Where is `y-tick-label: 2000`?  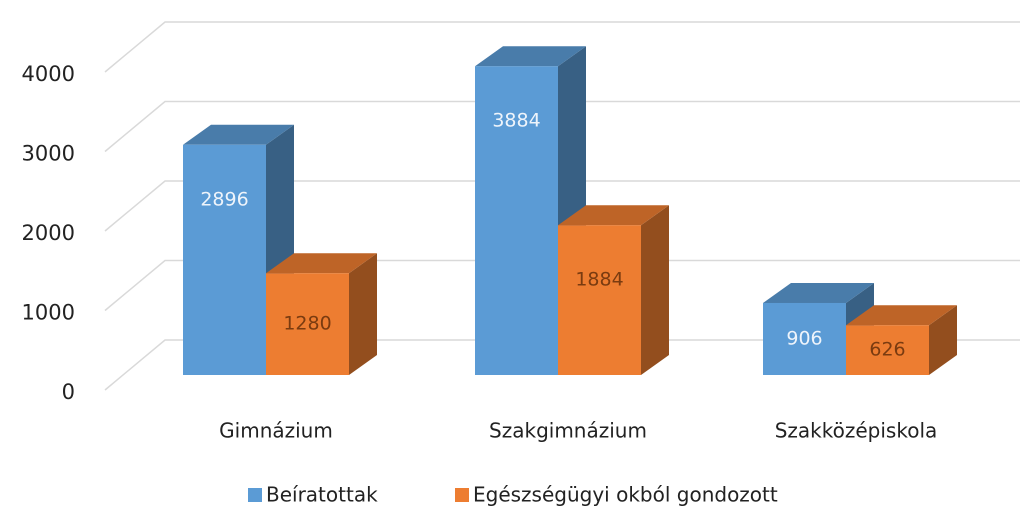 y-tick-label: 2000 is located at coordinates (48, 233).